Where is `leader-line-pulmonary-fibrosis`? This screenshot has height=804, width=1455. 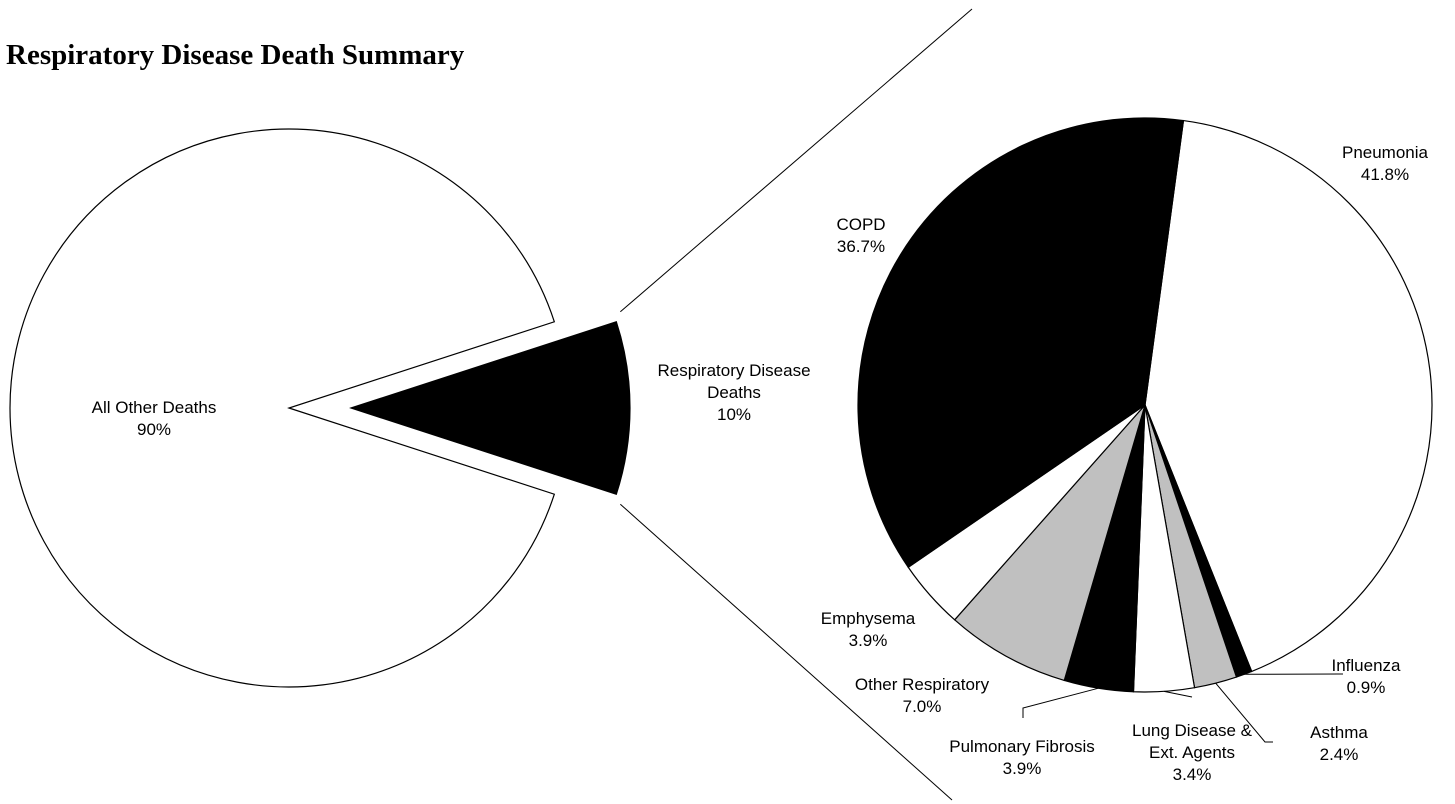 leader-line-pulmonary-fibrosis is located at coordinates (1060, 702).